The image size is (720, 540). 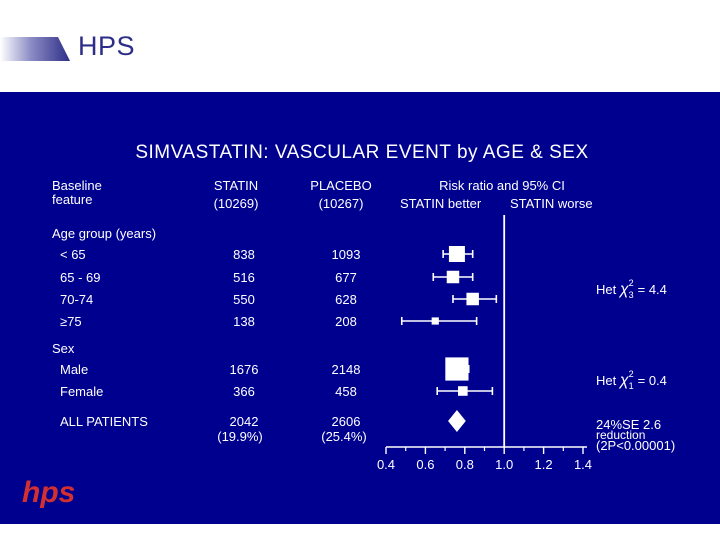 I want to click on x-tick-label: 1.4, so click(x=583, y=464).